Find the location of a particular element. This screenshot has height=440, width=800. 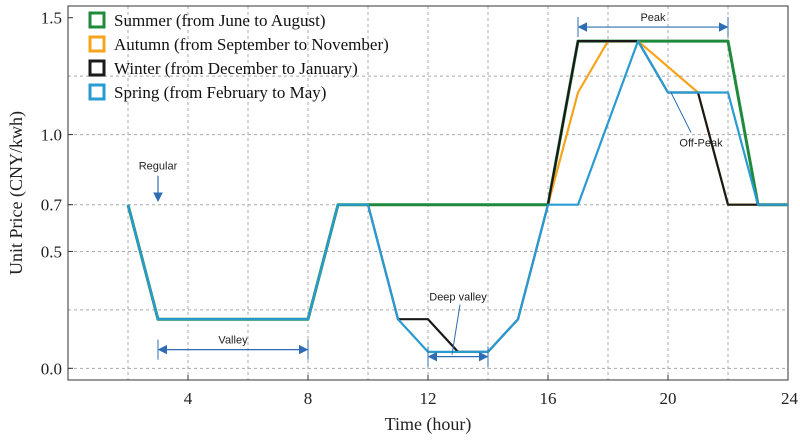

y-tick-label: 0.5 is located at coordinates (51, 251).